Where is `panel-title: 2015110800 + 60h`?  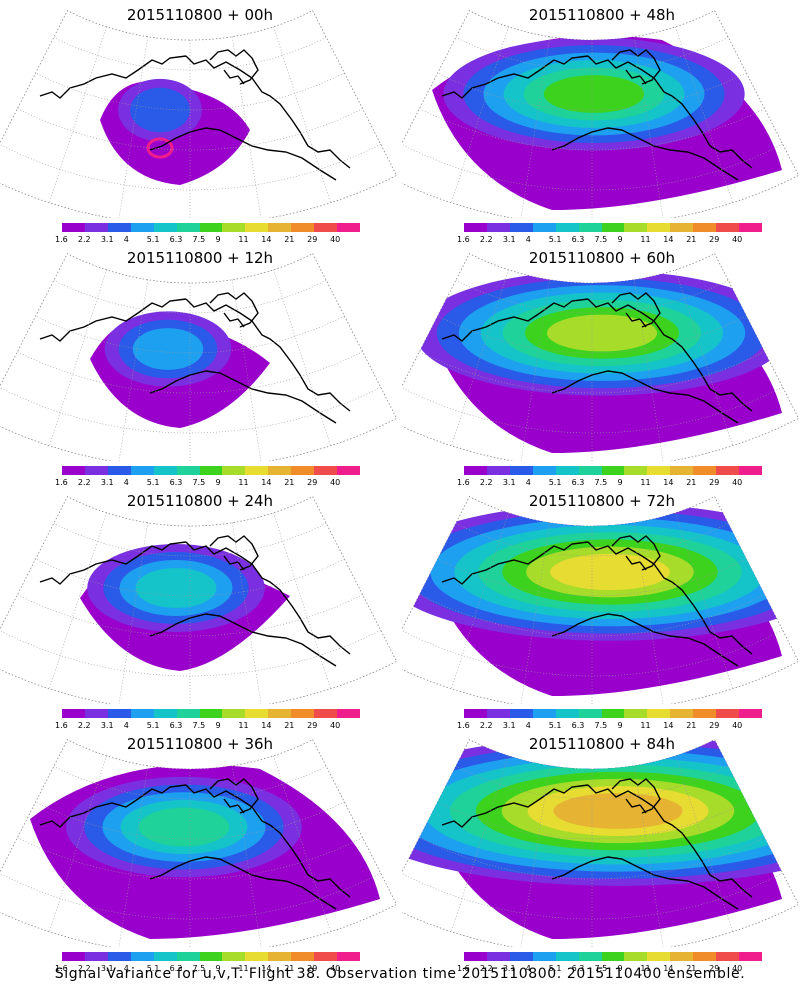 panel-title: 2015110800 + 60h is located at coordinates (602, 258).